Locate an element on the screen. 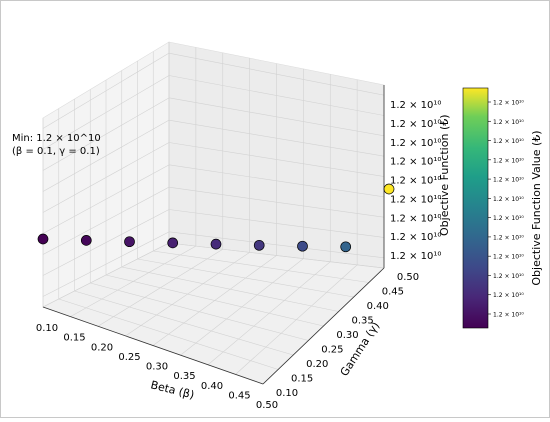  colorbar is located at coordinates (475, 208).